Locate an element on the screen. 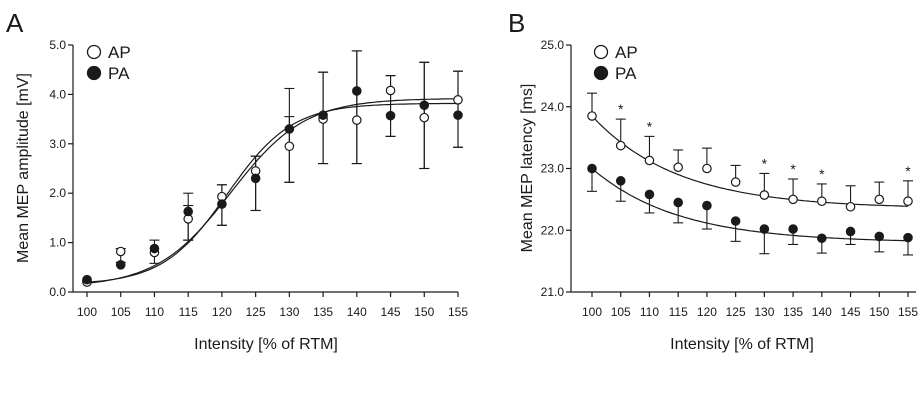  y-tick-label: 5.0 is located at coordinates (57, 45).